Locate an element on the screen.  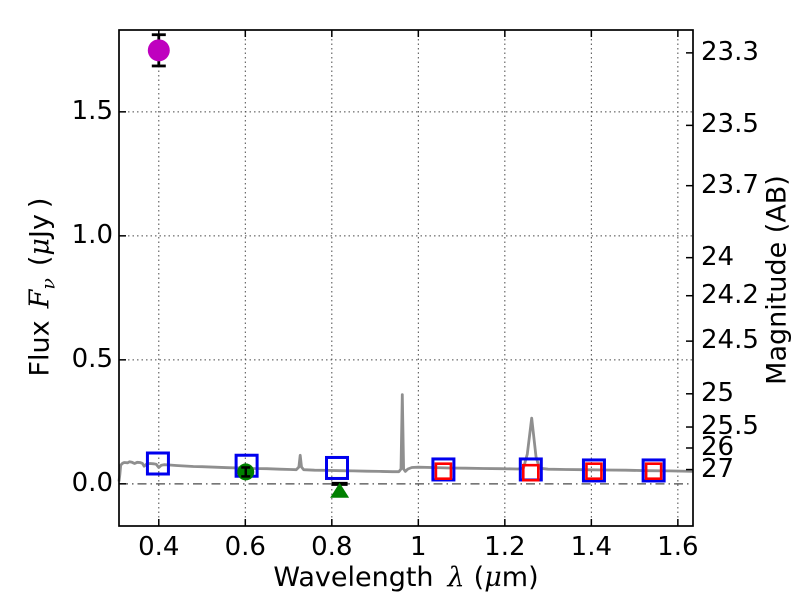
flux-unit-open: ( is located at coordinates (40, 261).